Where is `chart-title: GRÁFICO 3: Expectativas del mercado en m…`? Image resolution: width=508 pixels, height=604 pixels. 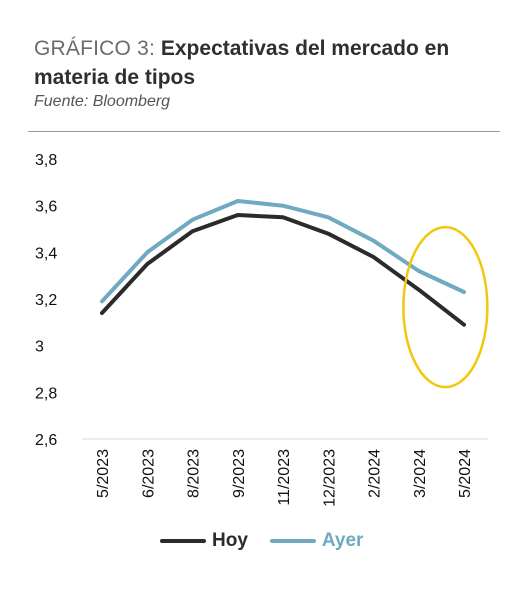
chart-title: GRÁFICO 3: Expectativas del mercado en m… is located at coordinates (264, 63).